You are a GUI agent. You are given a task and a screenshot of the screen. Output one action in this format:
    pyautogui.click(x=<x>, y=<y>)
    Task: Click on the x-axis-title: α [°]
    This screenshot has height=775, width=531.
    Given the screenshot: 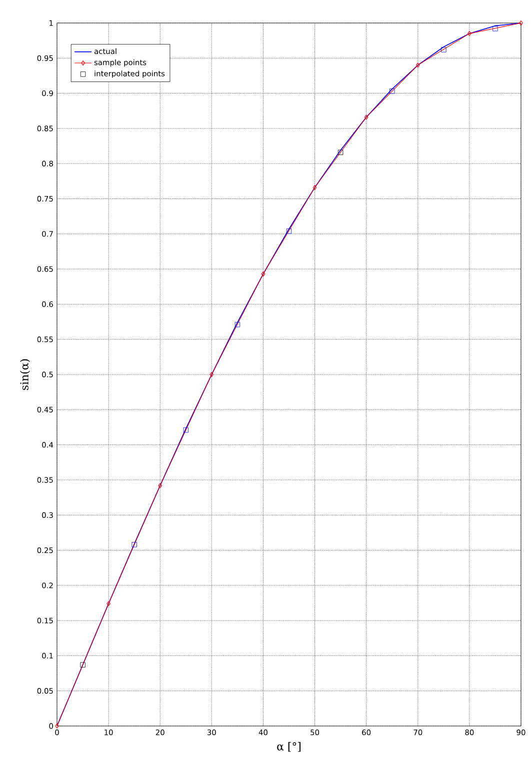 What is the action you would take?
    pyautogui.click(x=288, y=747)
    